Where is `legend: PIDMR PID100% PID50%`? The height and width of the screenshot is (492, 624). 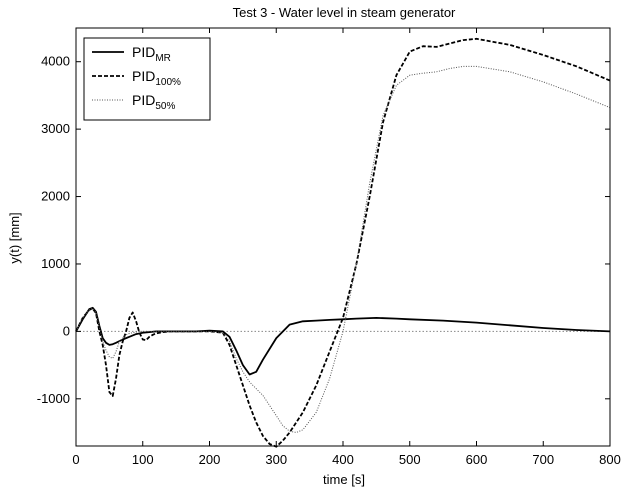 legend: PIDMR PID100% PID50% is located at coordinates (147, 79).